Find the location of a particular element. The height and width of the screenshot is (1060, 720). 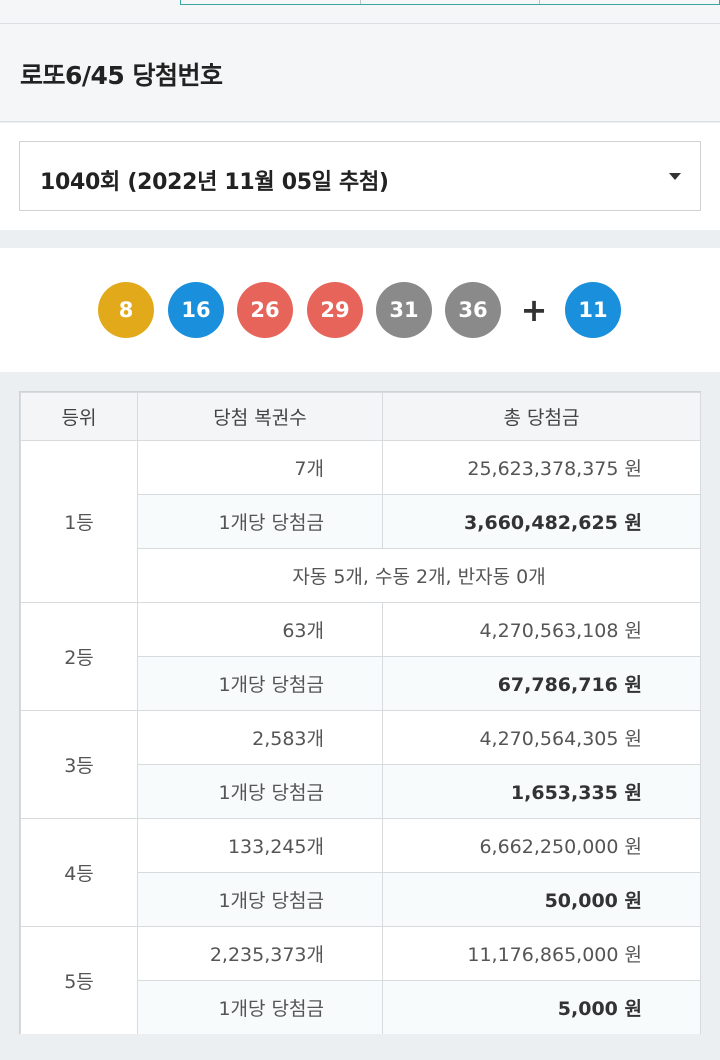

page-title: 로또6/45 당첨번호 is located at coordinates (121, 75).